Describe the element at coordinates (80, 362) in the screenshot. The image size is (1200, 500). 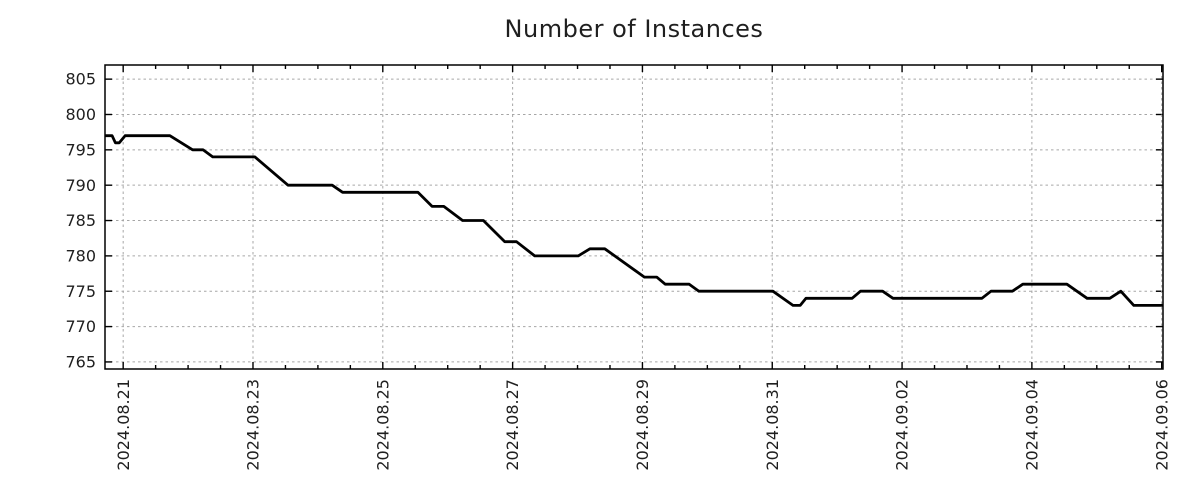
I see `y-tick-label: 765` at that location.